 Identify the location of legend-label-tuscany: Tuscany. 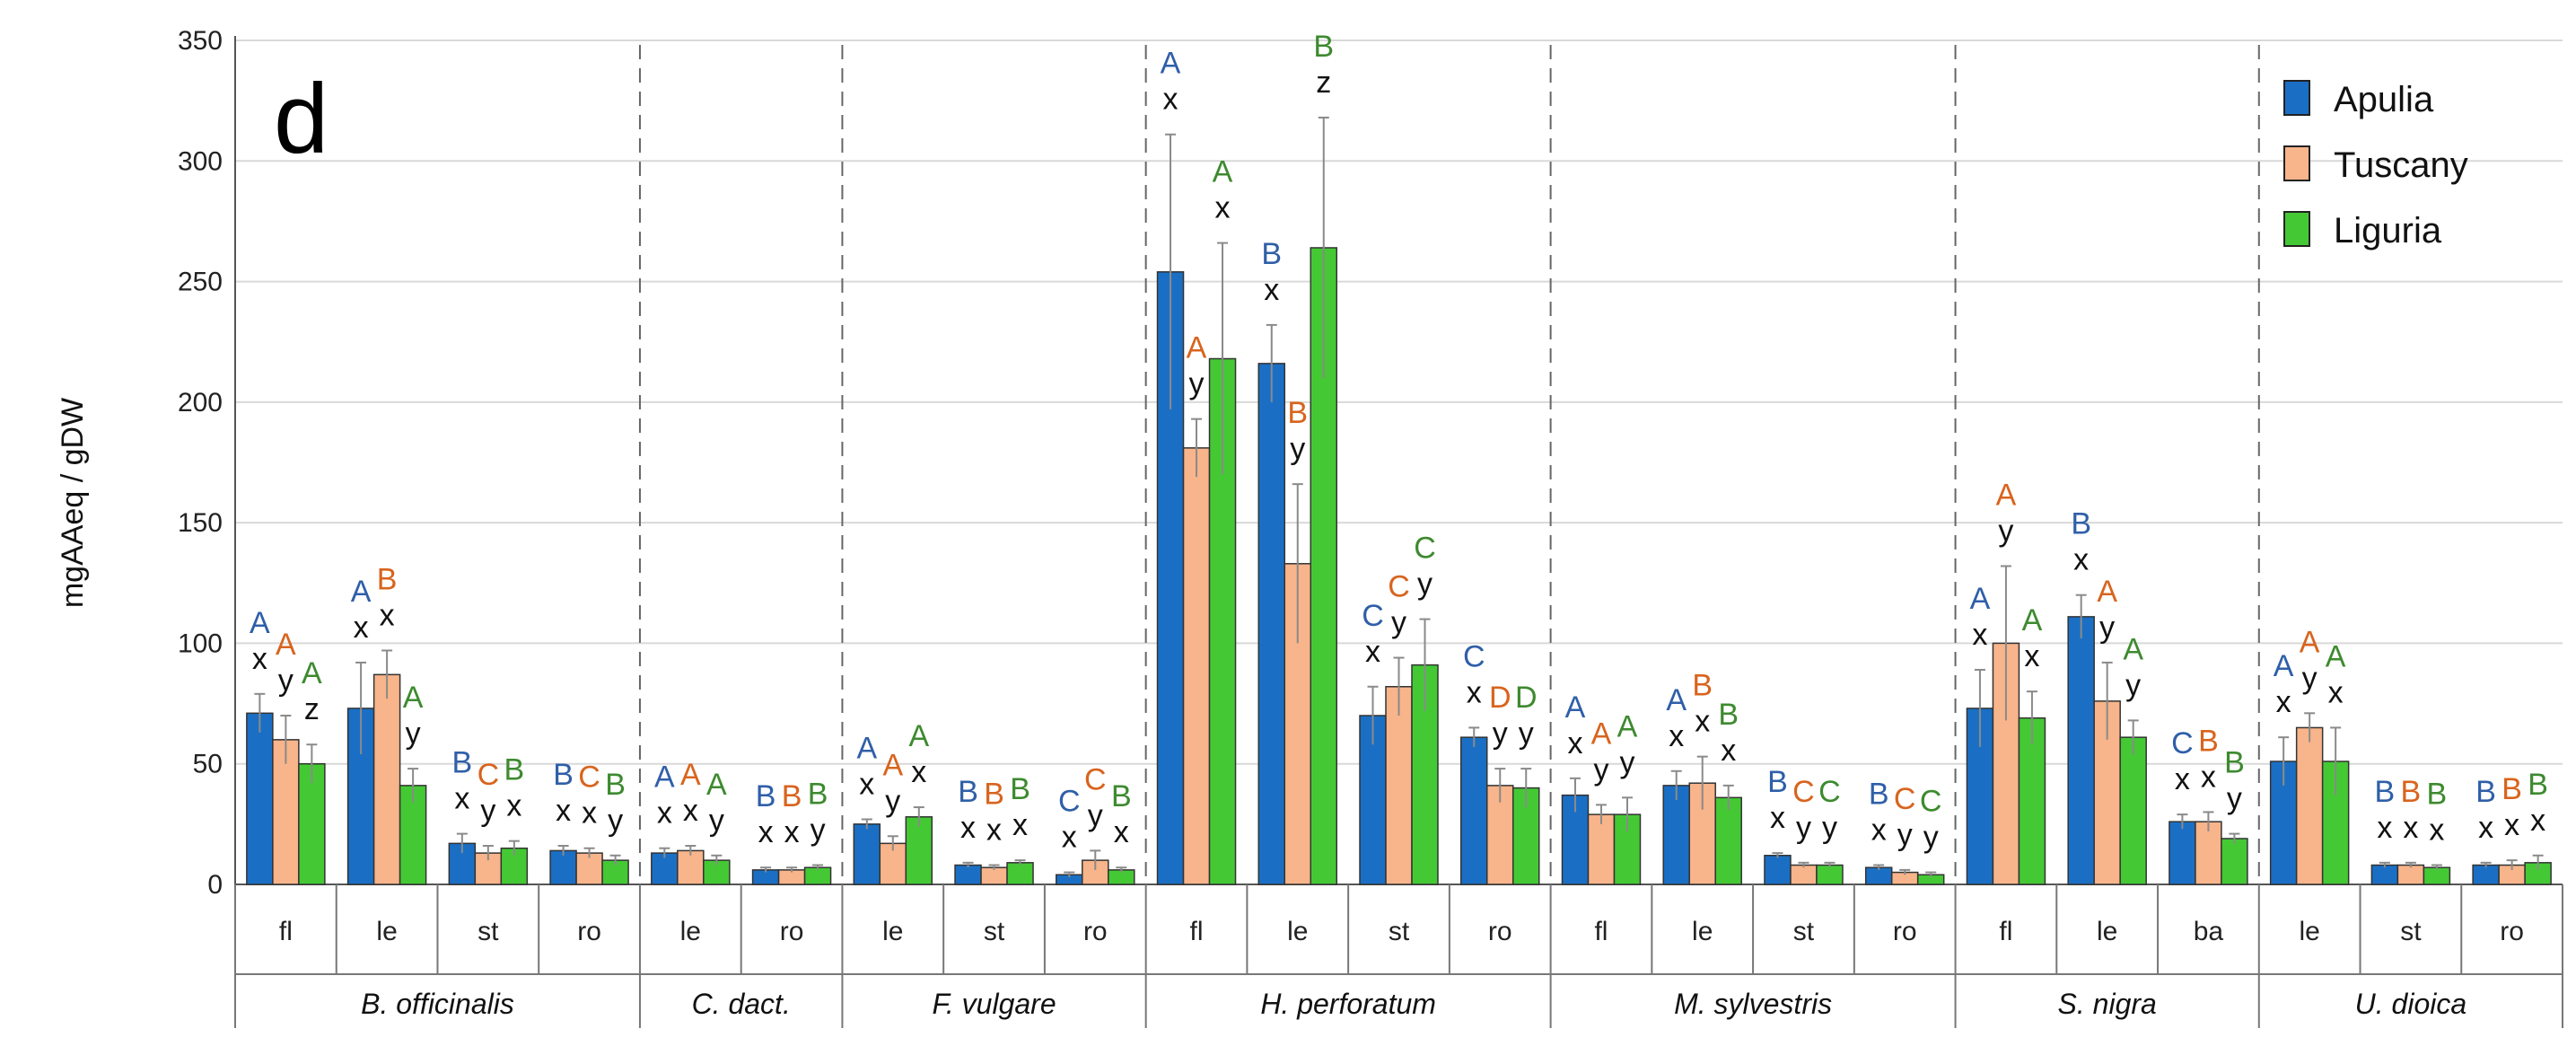
(2401, 165).